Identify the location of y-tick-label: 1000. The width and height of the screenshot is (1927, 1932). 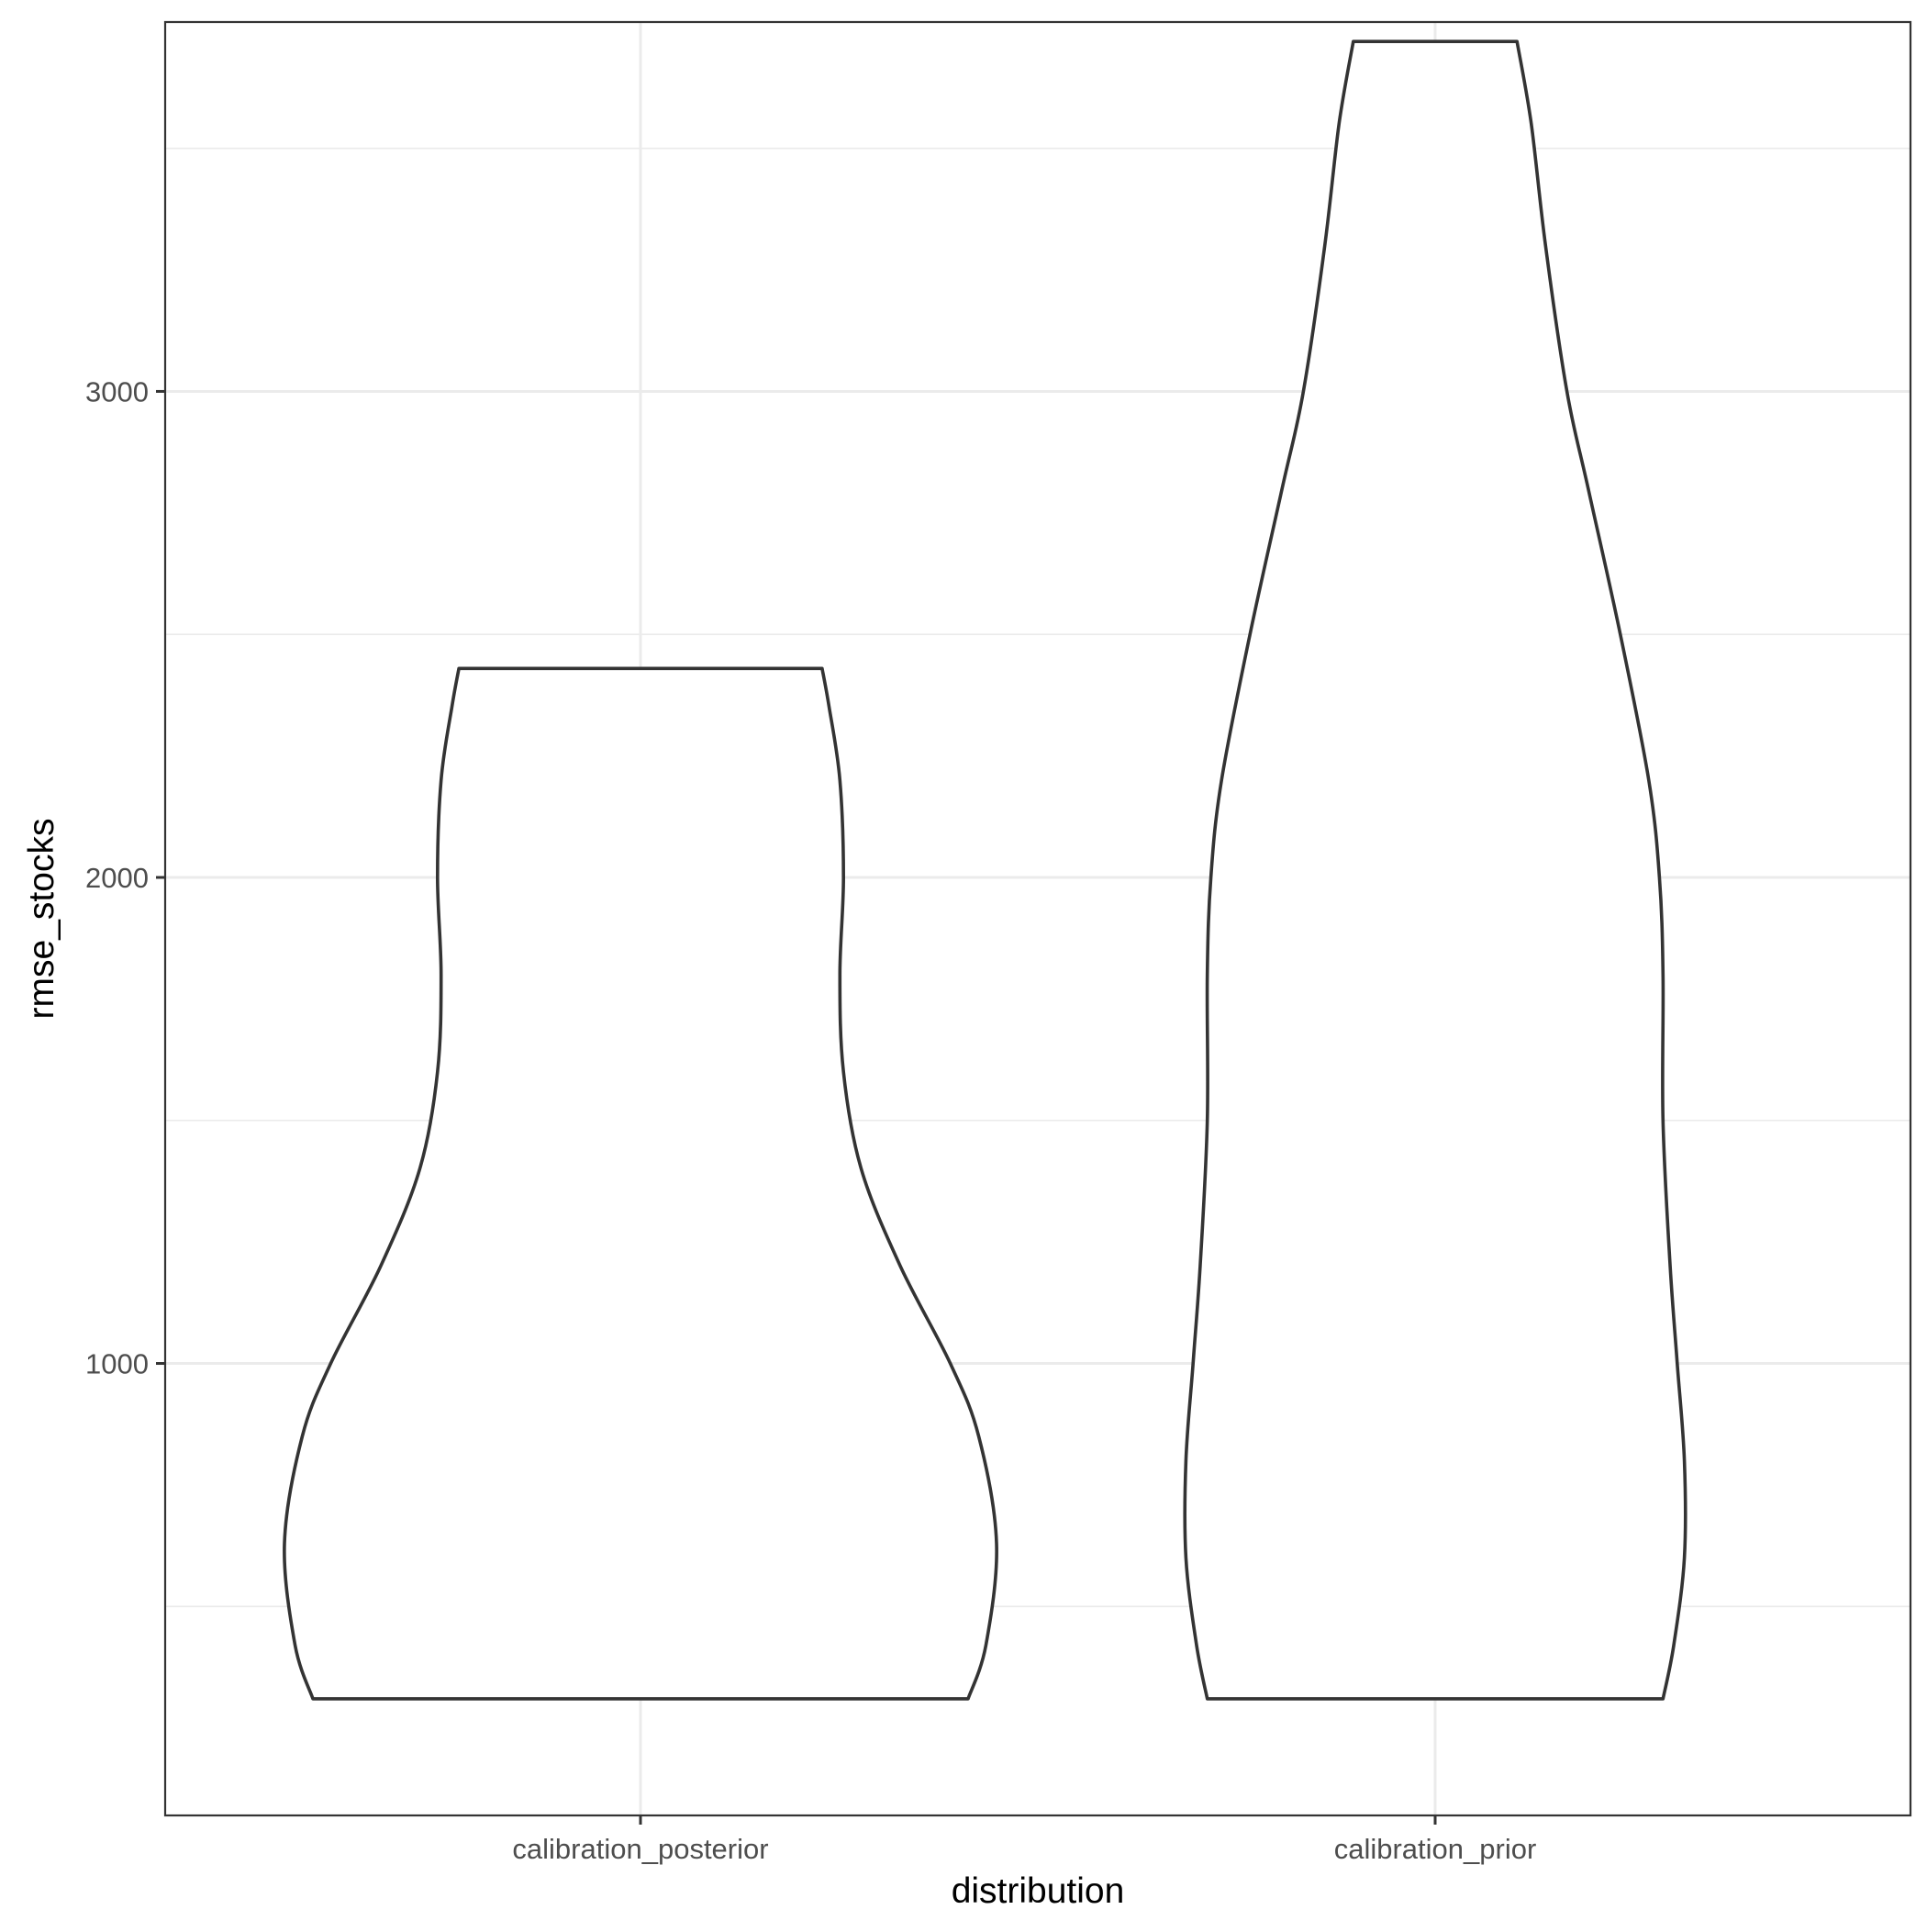
(117, 1364).